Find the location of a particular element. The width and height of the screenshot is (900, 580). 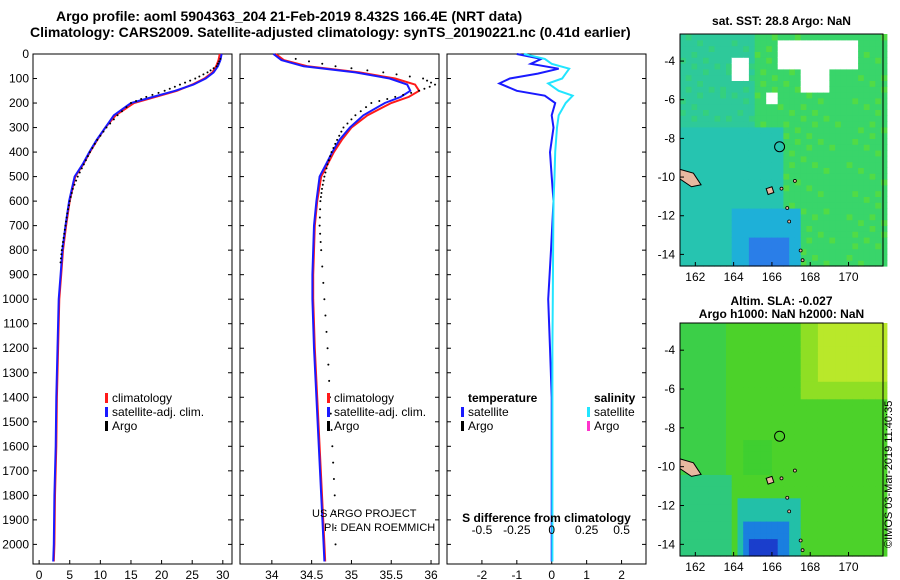

x-tick-label: 25 is located at coordinates (193, 574).